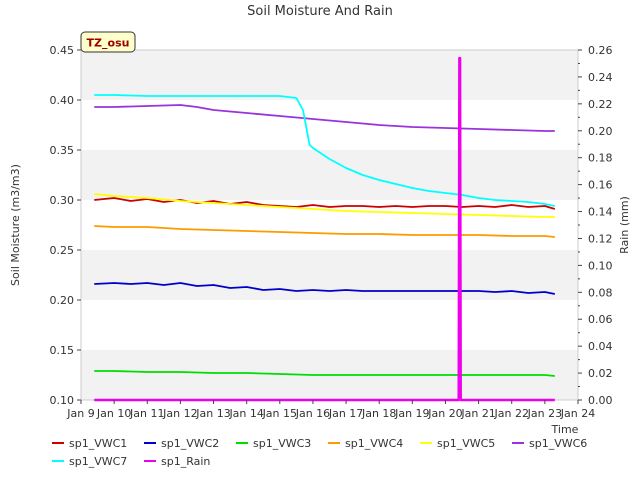 This screenshot has width=640, height=480. What do you see at coordinates (324, 118) in the screenshot?
I see `series-line-sp1-vwc6` at bounding box center [324, 118].